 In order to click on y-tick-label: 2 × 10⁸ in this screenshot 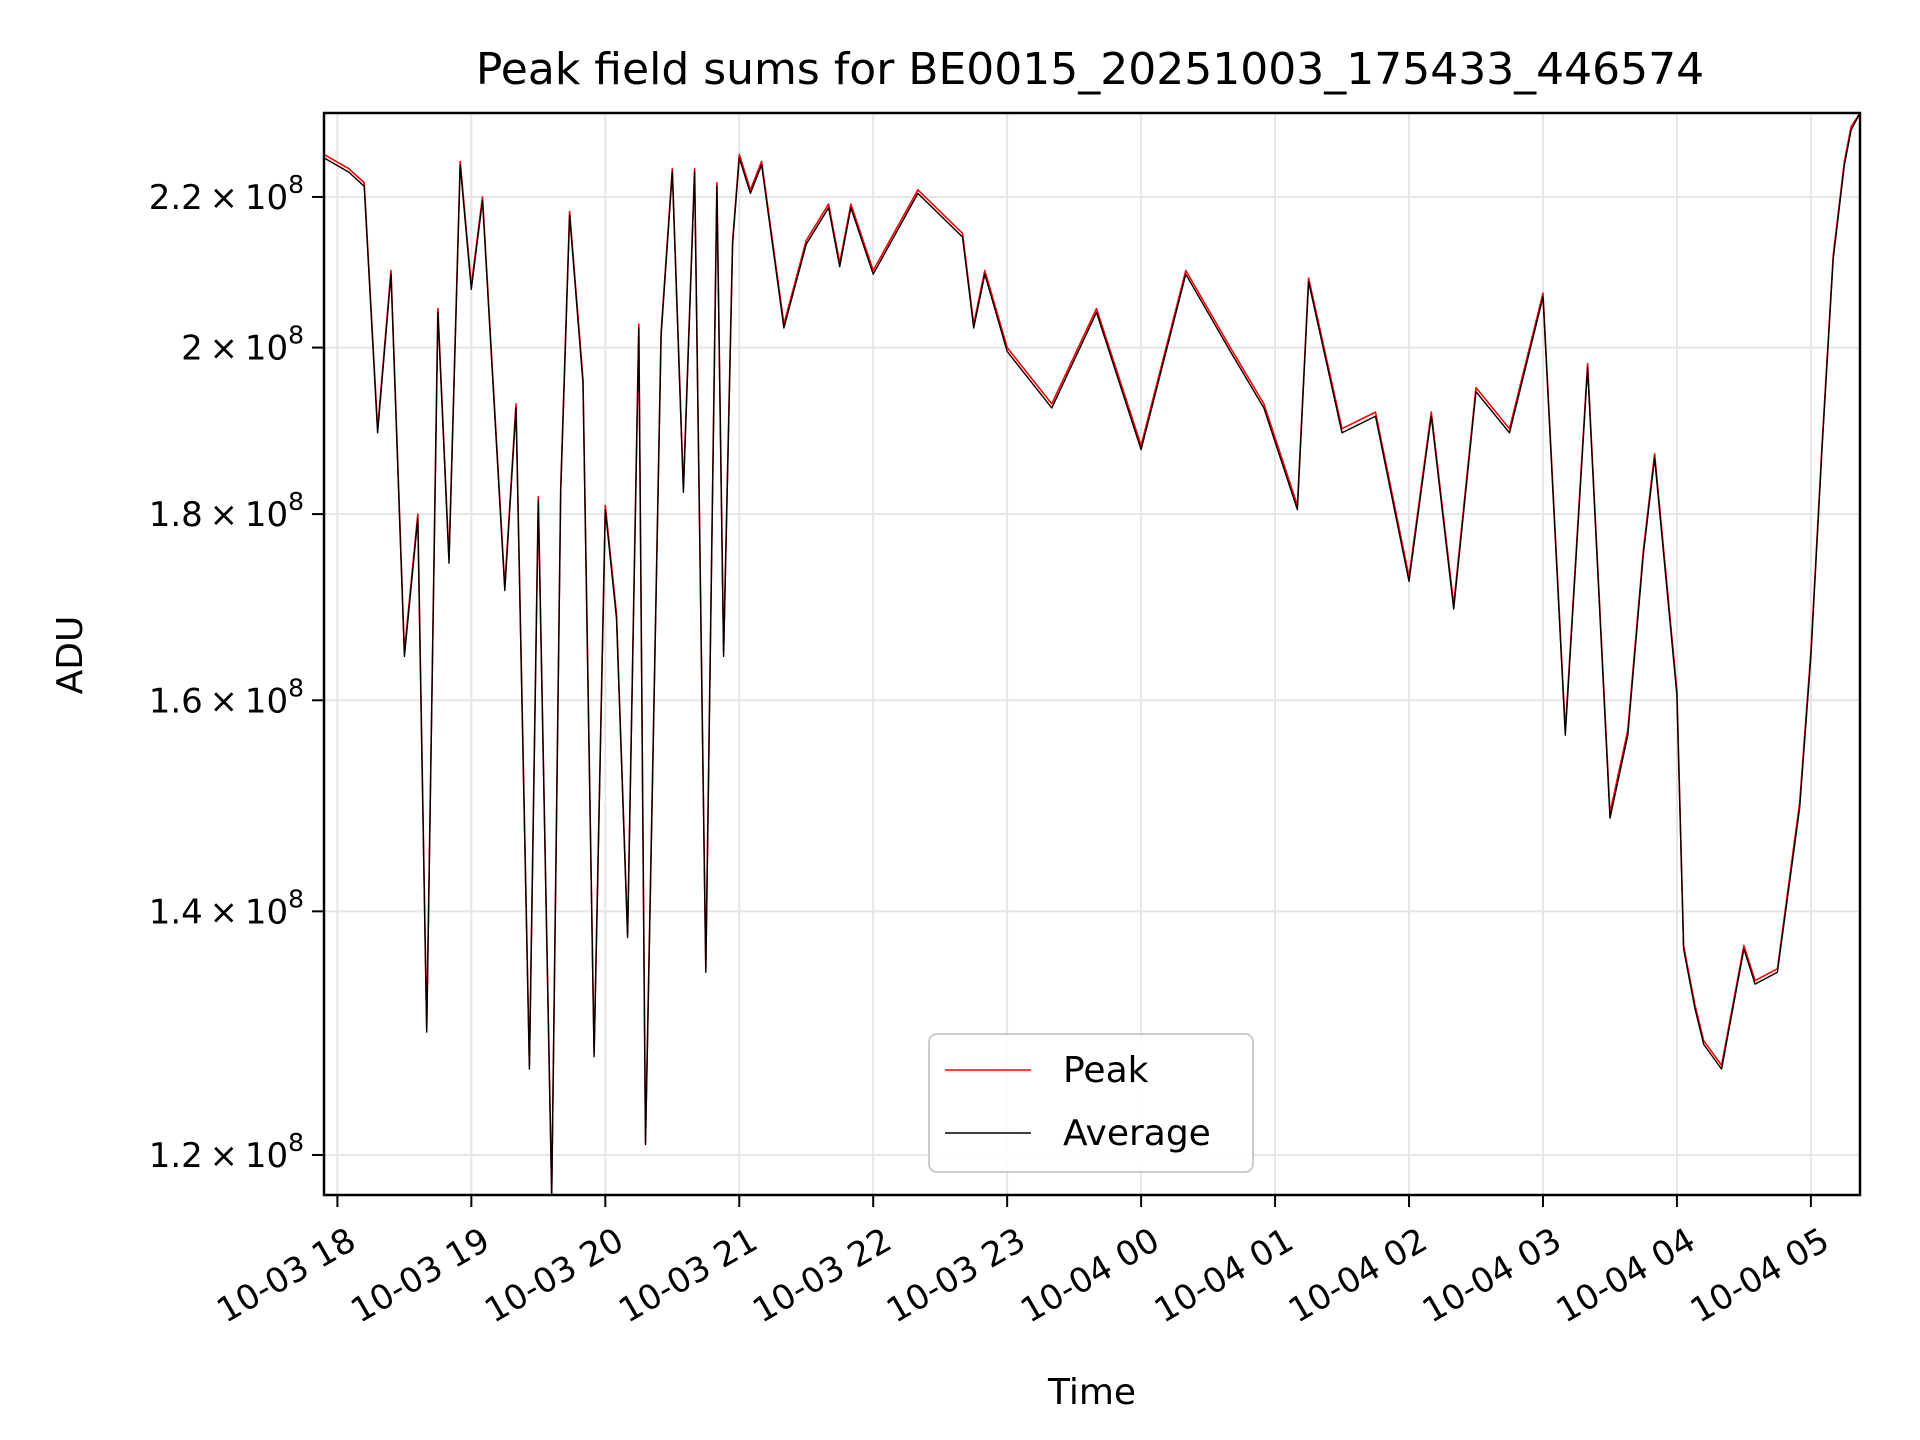, I will do `click(242, 345)`.